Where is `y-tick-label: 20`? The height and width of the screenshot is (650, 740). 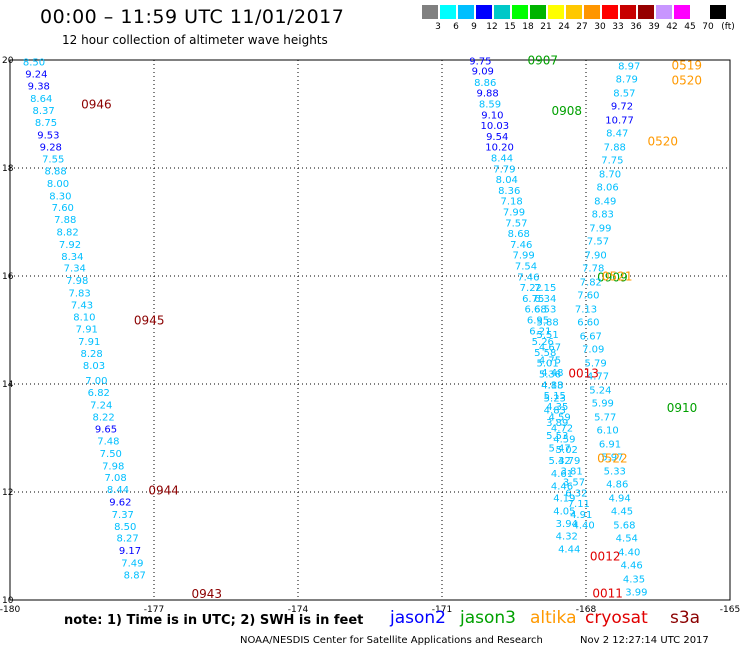 y-tick-label: 20 is located at coordinates (8, 61).